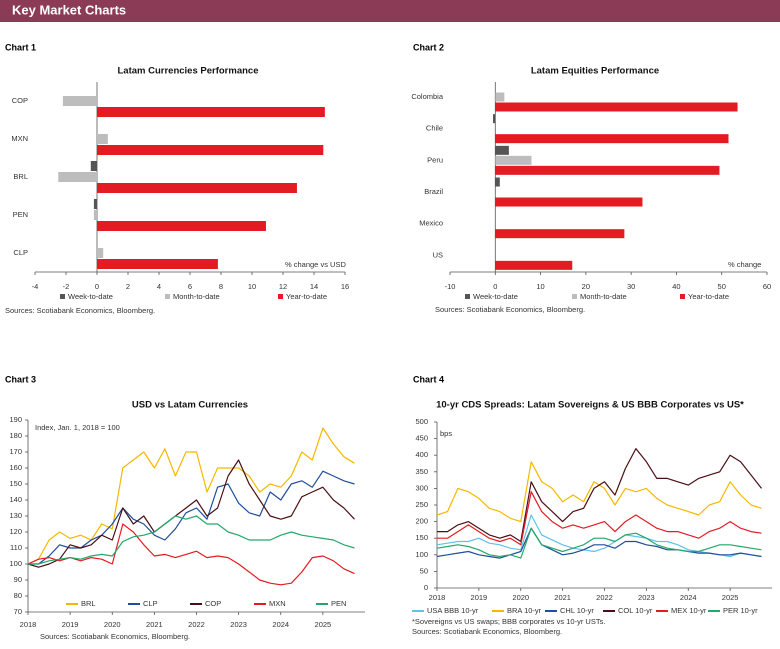 The height and width of the screenshot is (649, 780). I want to click on y-tick-label: 140, so click(15, 499).